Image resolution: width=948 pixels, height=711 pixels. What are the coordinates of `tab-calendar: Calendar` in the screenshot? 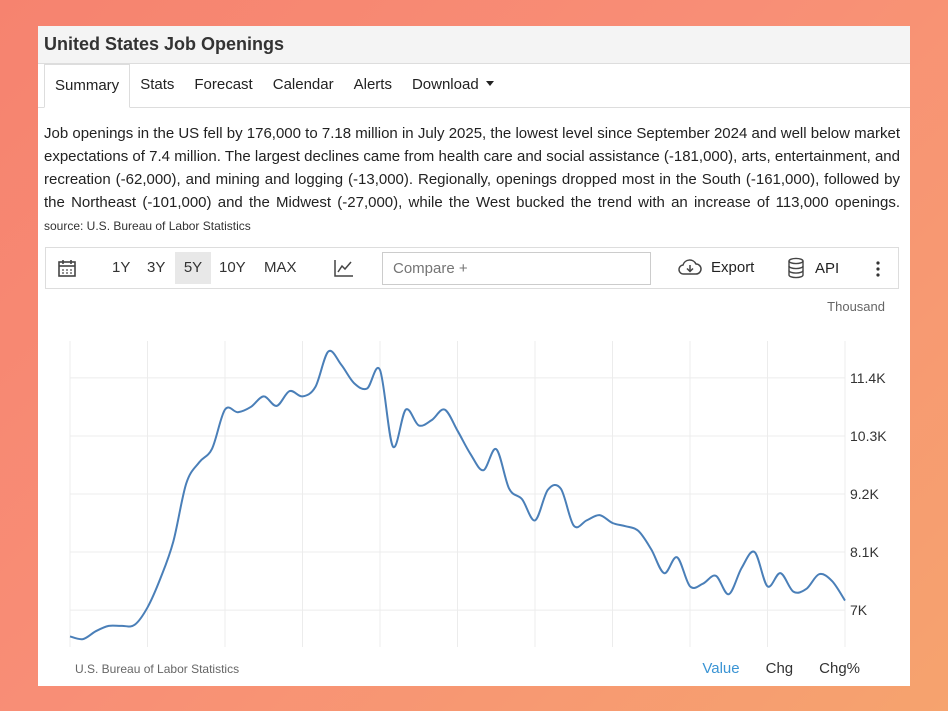 It's located at (303, 84).